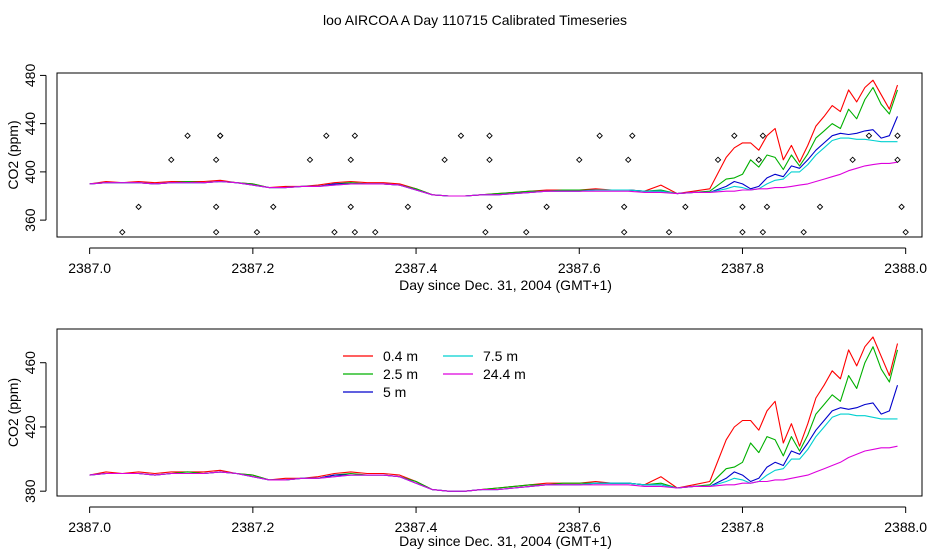 The height and width of the screenshot is (550, 950). I want to click on legend: 0.4 m 2.5 m 5 m 7.5 m 24.4 m, so click(434, 374).